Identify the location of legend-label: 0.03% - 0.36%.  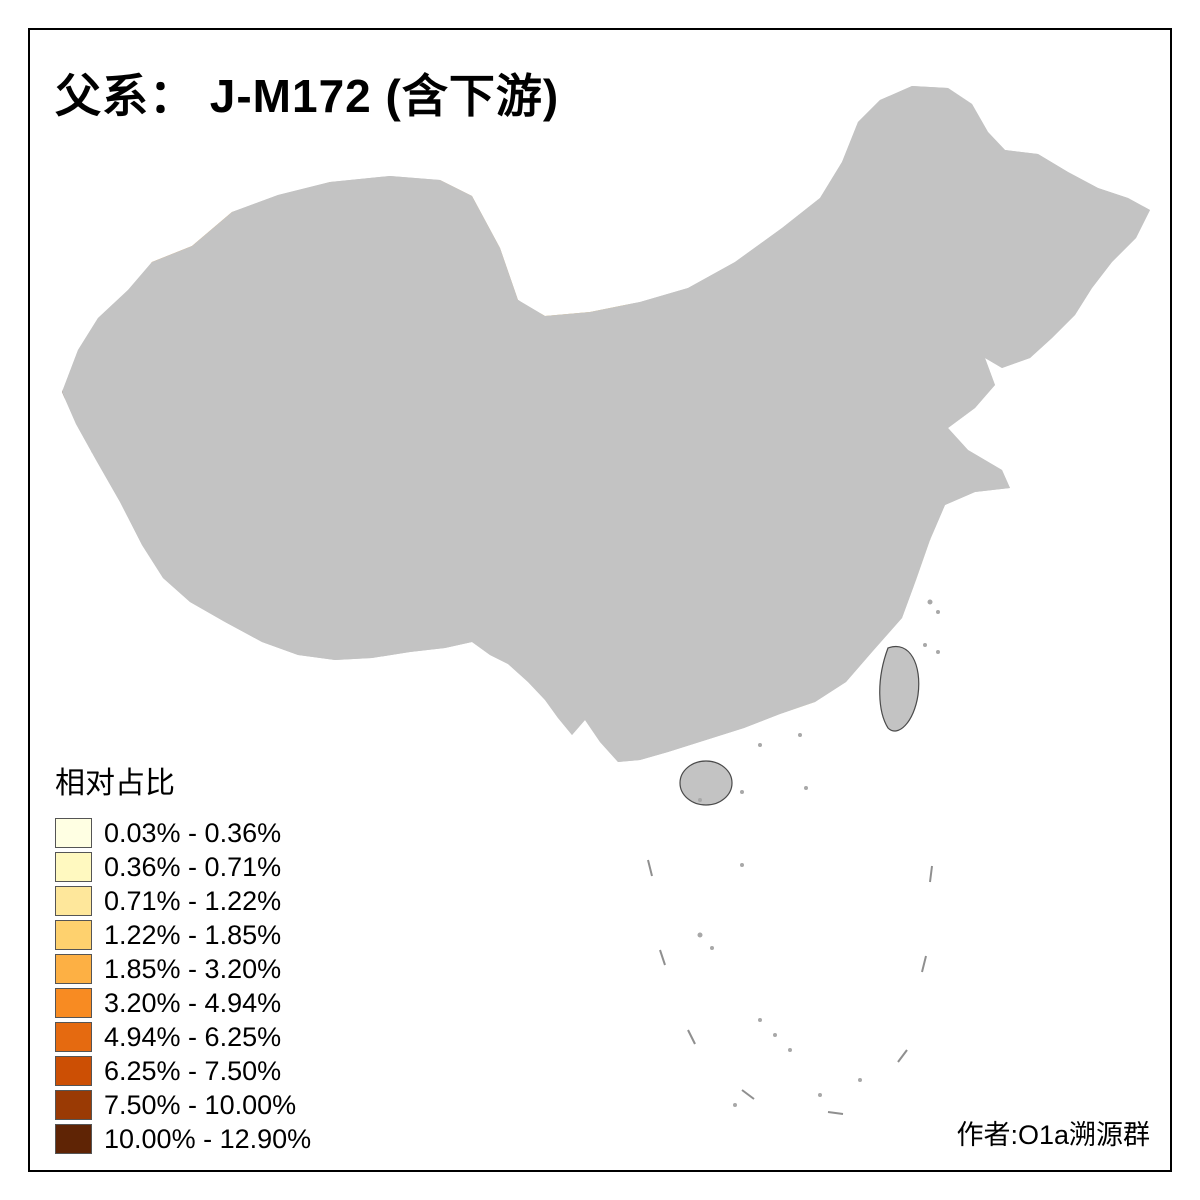
(193, 832).